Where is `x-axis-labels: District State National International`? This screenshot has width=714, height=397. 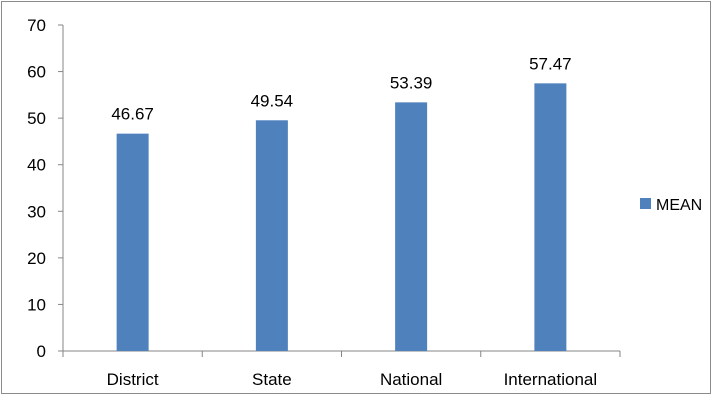 x-axis-labels: District State National International is located at coordinates (352, 379).